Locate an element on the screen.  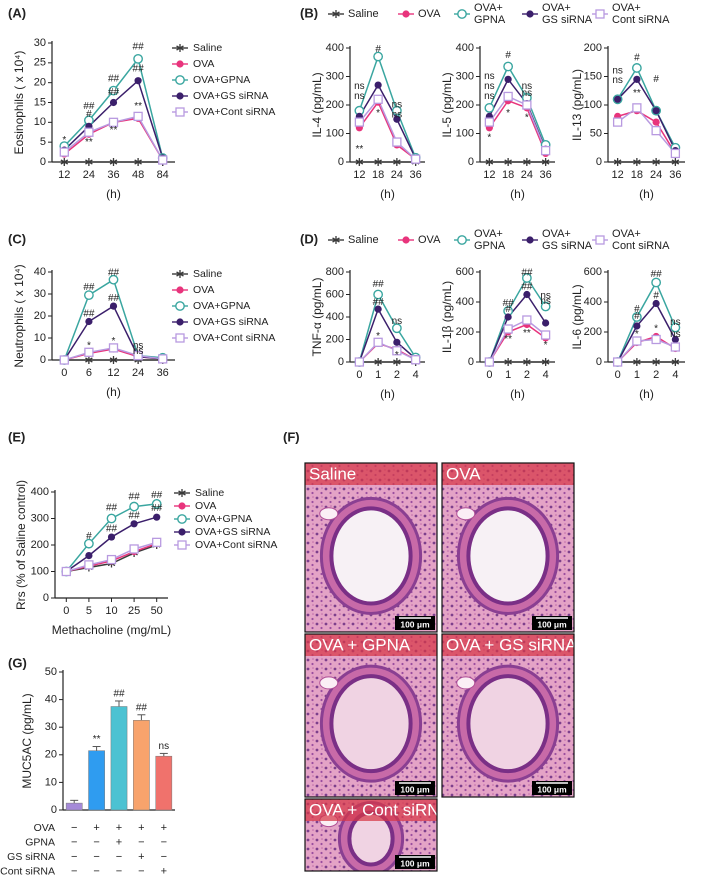
legend-item-box: OVA+ GS siRNA is located at coordinates (567, 14).